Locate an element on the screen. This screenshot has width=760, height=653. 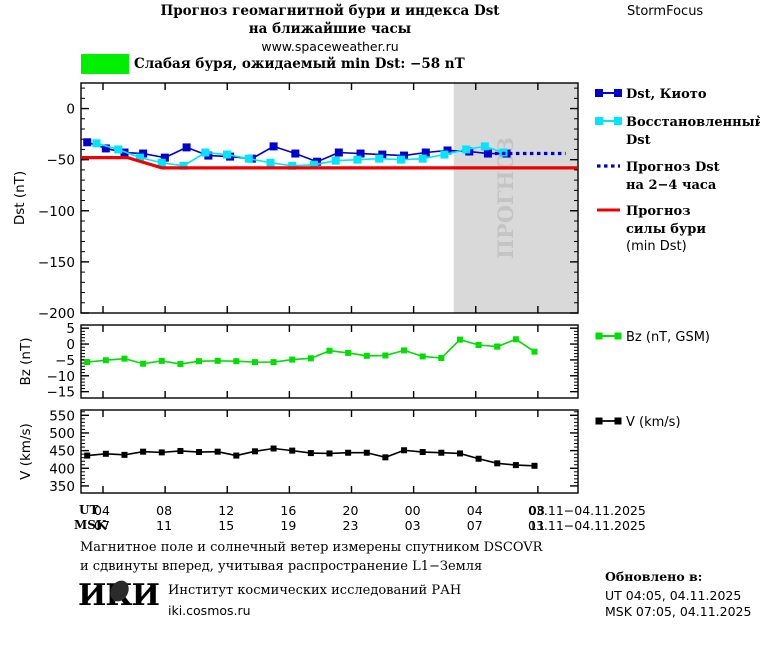
legend-label-dst-forecast-2: на 2−4 часа is located at coordinates (671, 185).